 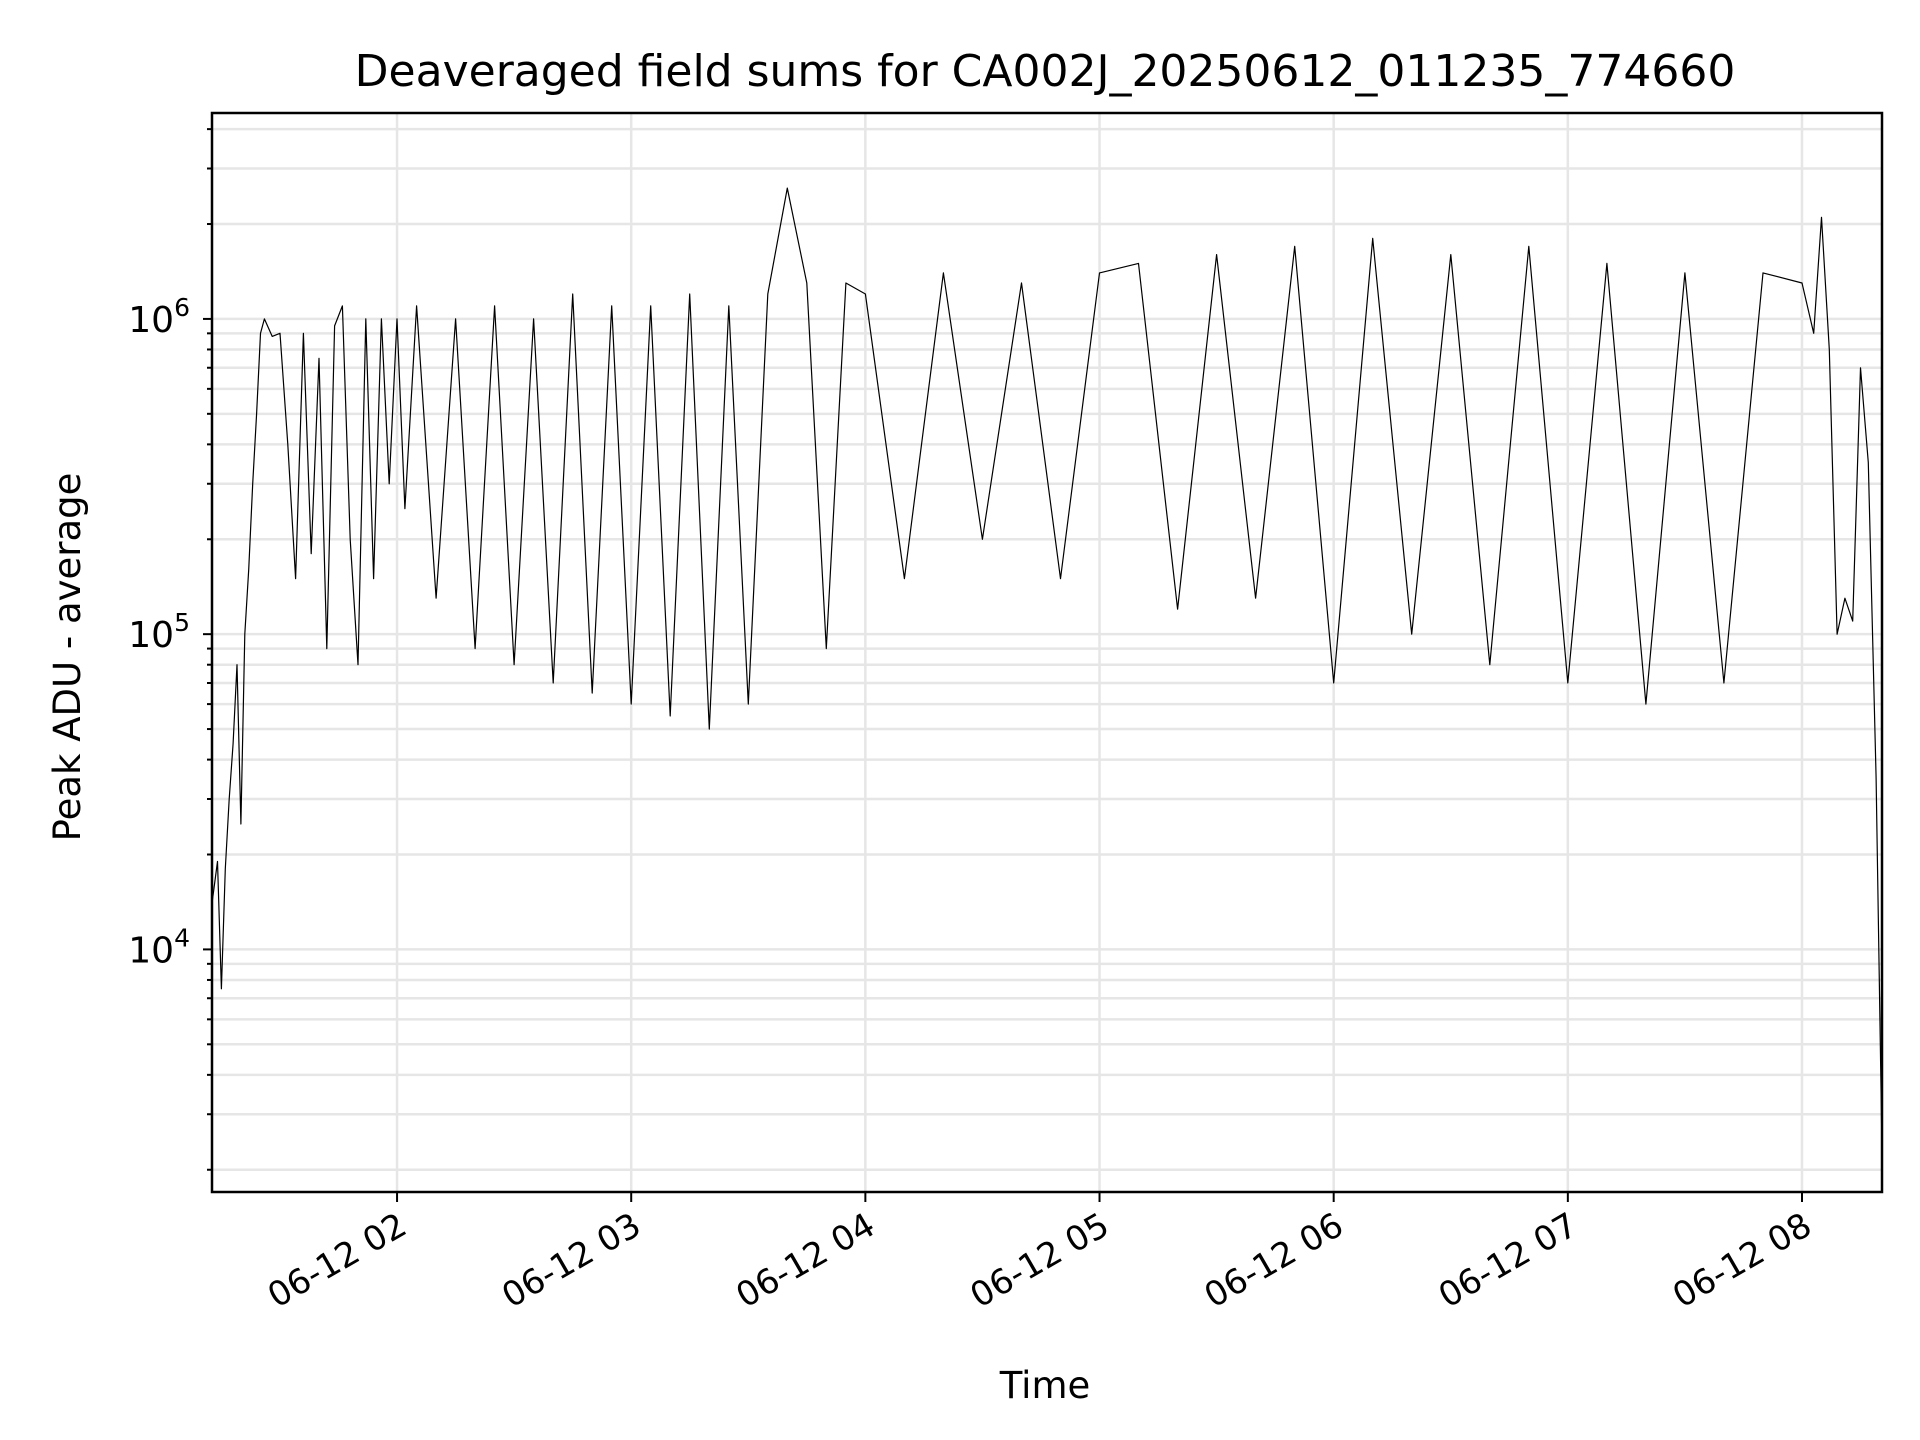 I want to click on y-tick-label: 10⁴, so click(x=159, y=947).